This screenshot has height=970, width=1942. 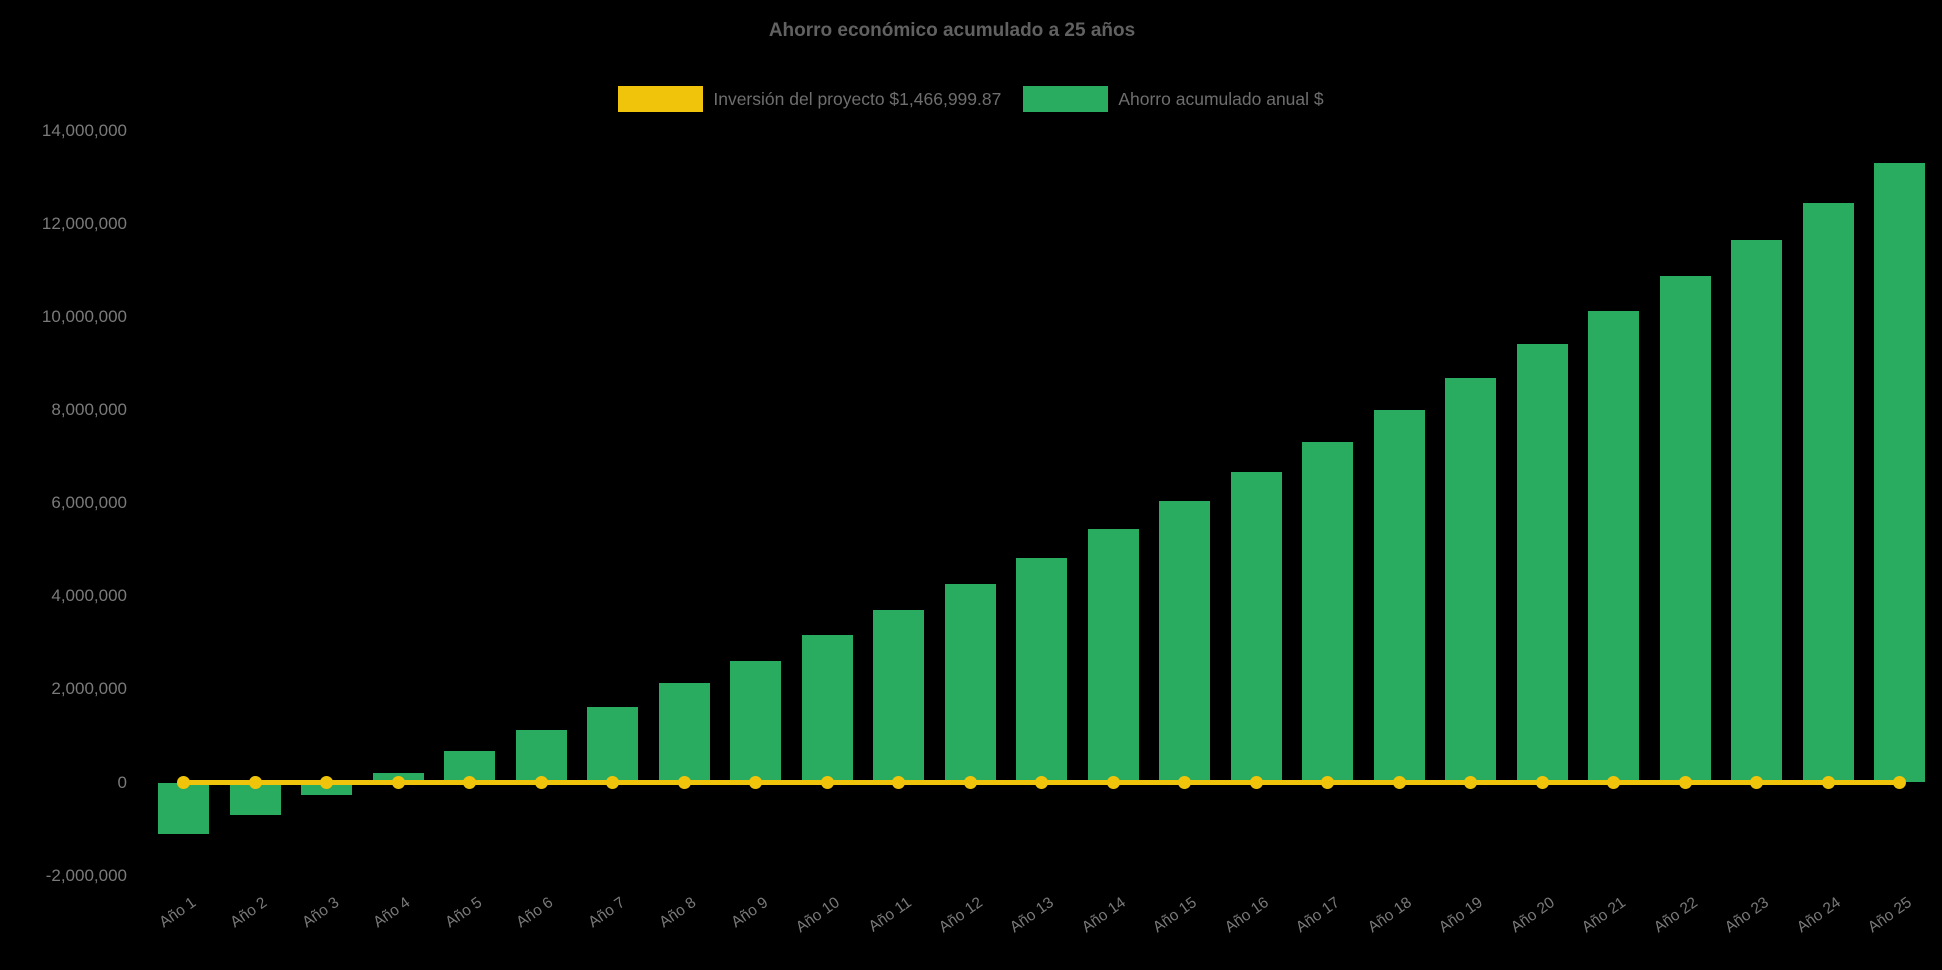 What do you see at coordinates (678, 913) in the screenshot?
I see `x-axis-label: Año 8` at bounding box center [678, 913].